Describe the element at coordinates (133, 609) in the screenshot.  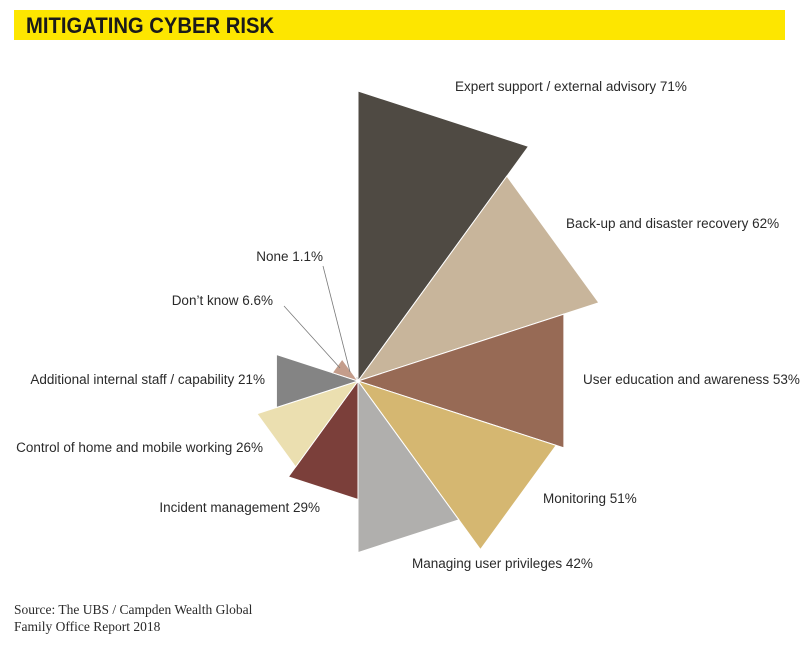
I see `source-line-1: Source: The UBS / Campden Wealth Global` at that location.